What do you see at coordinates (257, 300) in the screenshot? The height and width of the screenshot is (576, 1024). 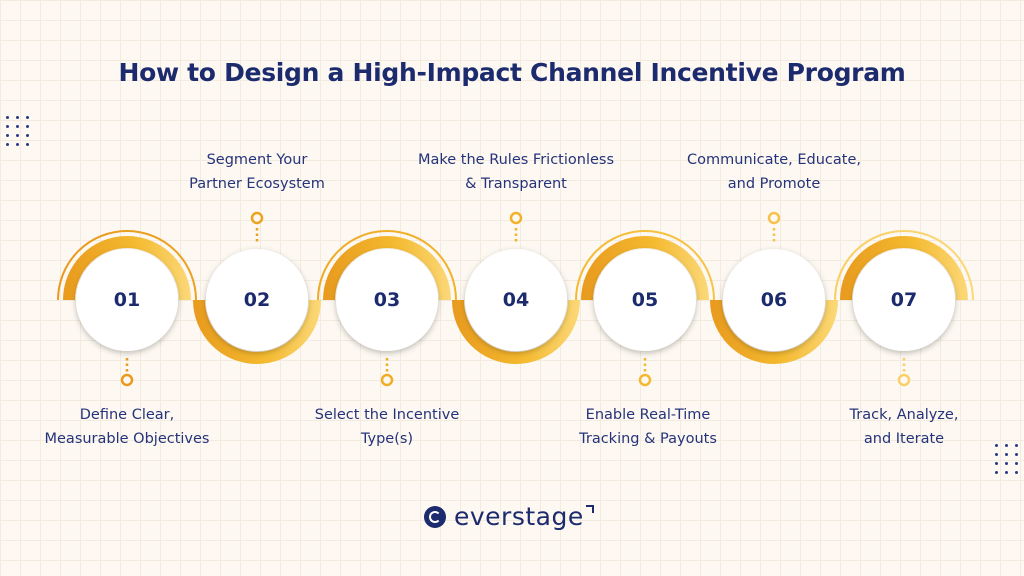 I see `step-number-02: 02` at bounding box center [257, 300].